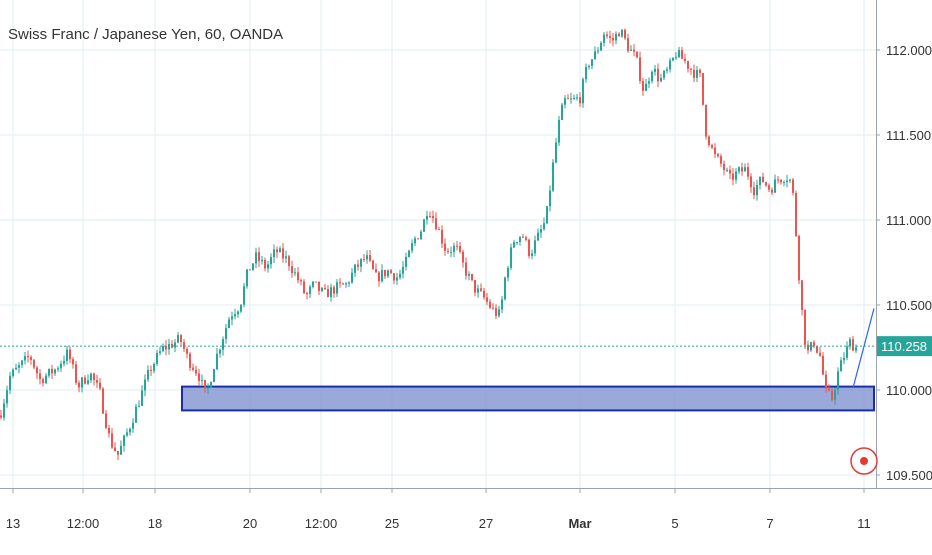 This screenshot has height=555, width=932. Describe the element at coordinates (438, 348) in the screenshot. I see `overlay-layer` at that location.